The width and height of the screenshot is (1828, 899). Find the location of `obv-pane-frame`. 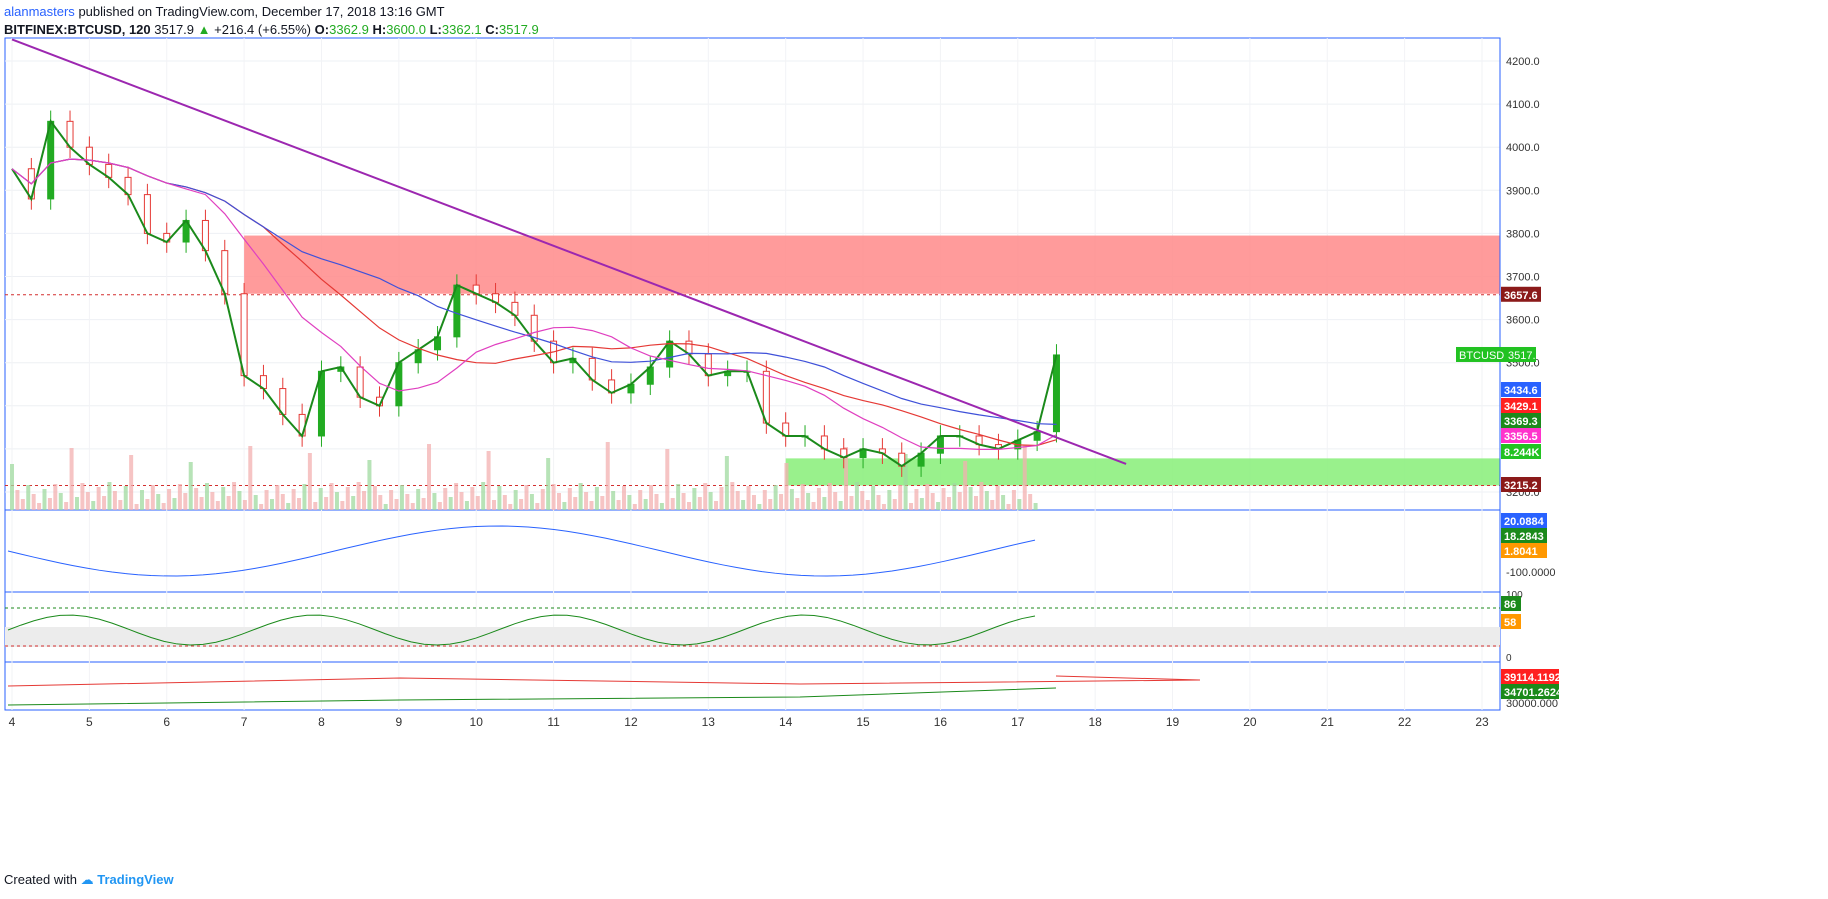

obv-pane-frame is located at coordinates (752, 686).